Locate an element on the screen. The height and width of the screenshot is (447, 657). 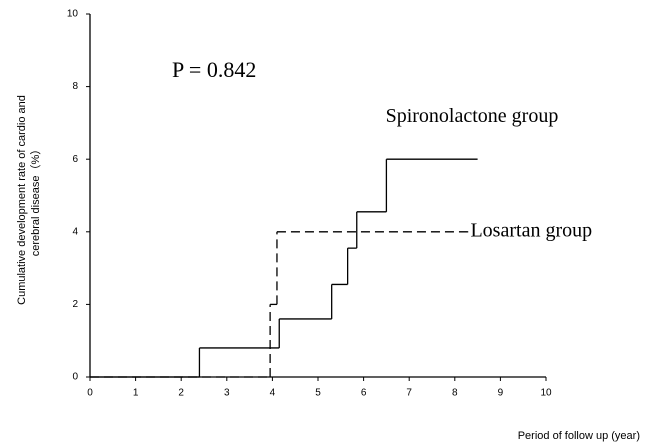
x-tick-label: 0 is located at coordinates (90, 393).